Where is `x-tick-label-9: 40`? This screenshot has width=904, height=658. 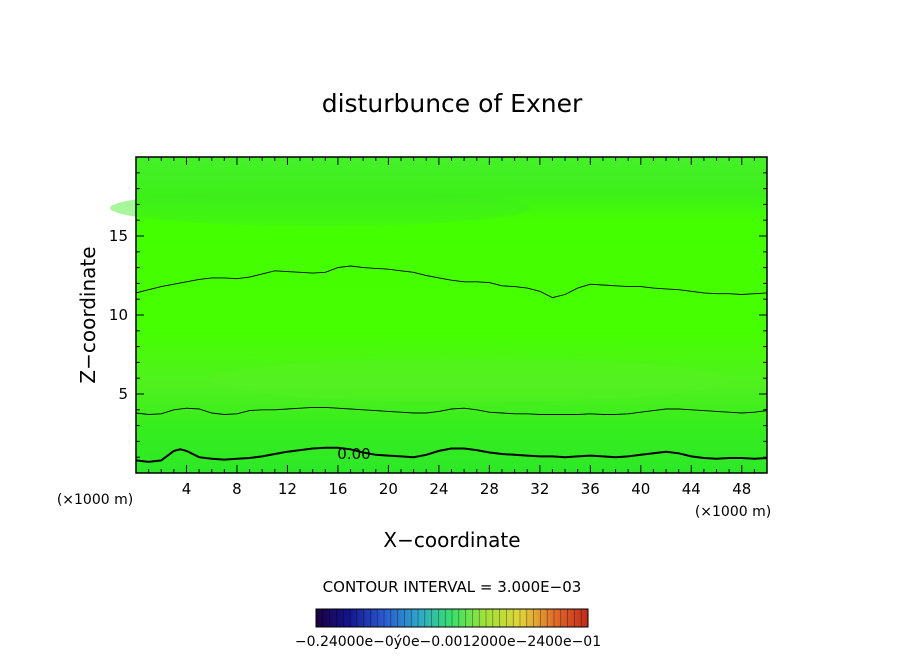
x-tick-label-9: 40 is located at coordinates (640, 489).